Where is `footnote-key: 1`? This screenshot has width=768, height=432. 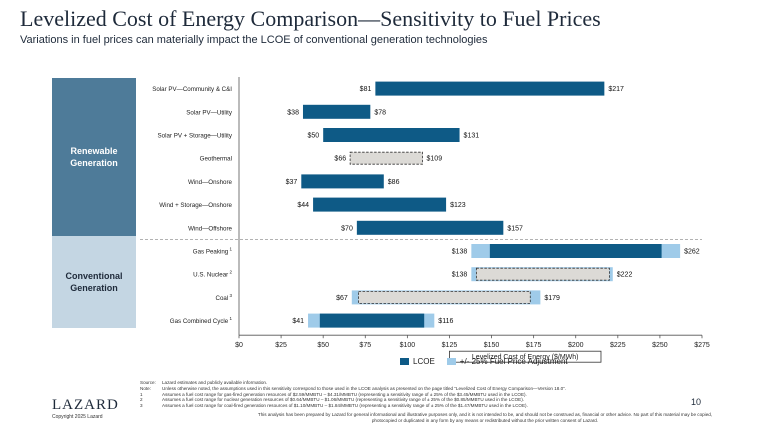 footnote-key: 1 is located at coordinates (141, 394).